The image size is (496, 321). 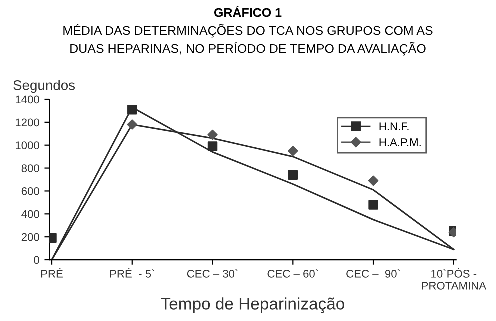 I want to click on legend-label: H.A.P.M., so click(x=400, y=142).